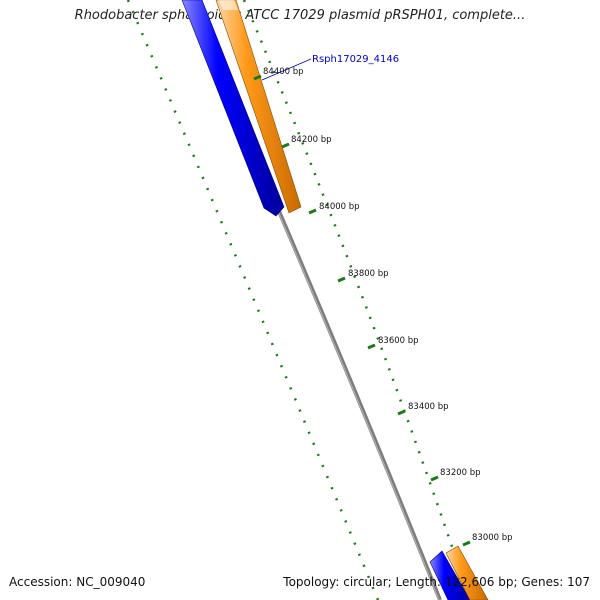  I want to click on scale-label-84200: 84200 bp, so click(311, 140).